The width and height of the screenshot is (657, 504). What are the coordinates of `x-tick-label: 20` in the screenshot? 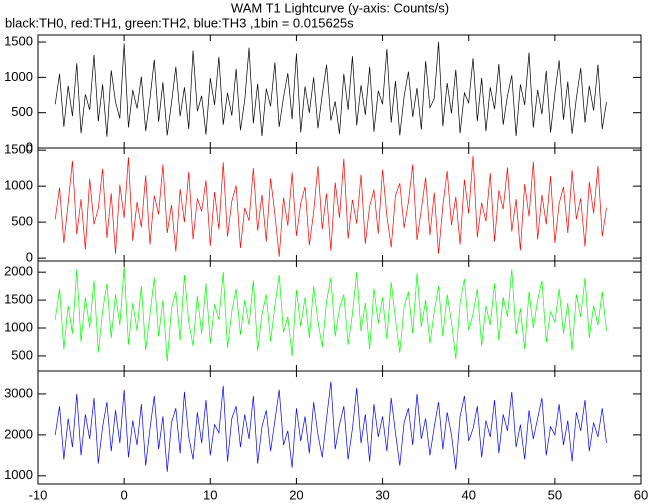 It's located at (296, 494).